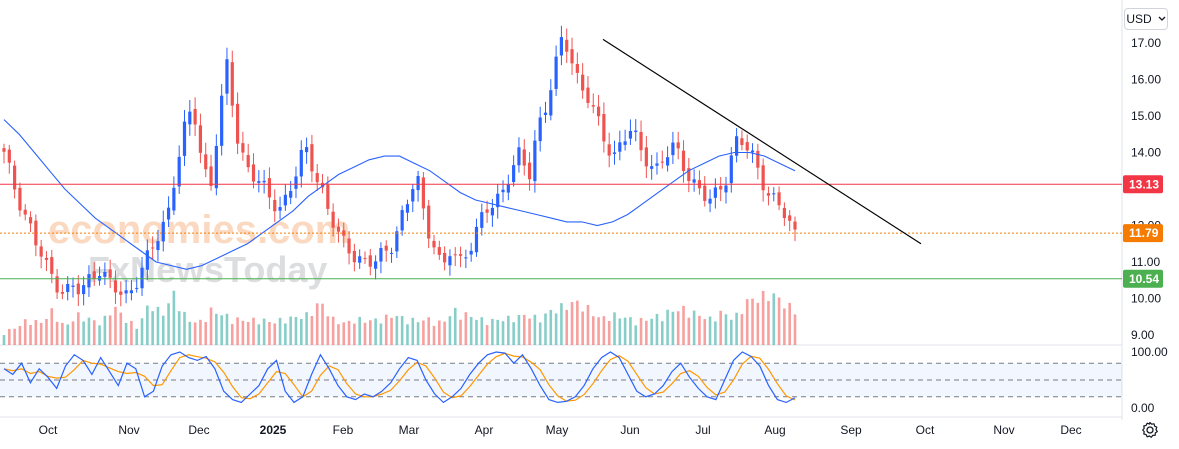  I want to click on oscillator-tick-label: 100.00, so click(1149, 352).